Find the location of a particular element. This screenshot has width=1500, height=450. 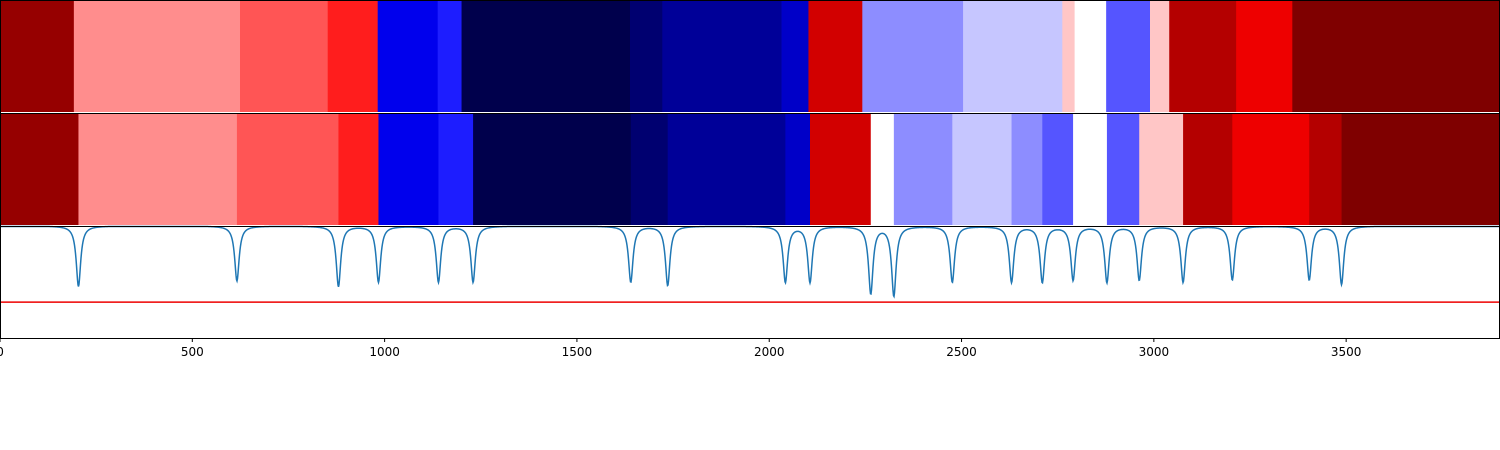

x-tick-label-3: 1000 is located at coordinates (384, 352).